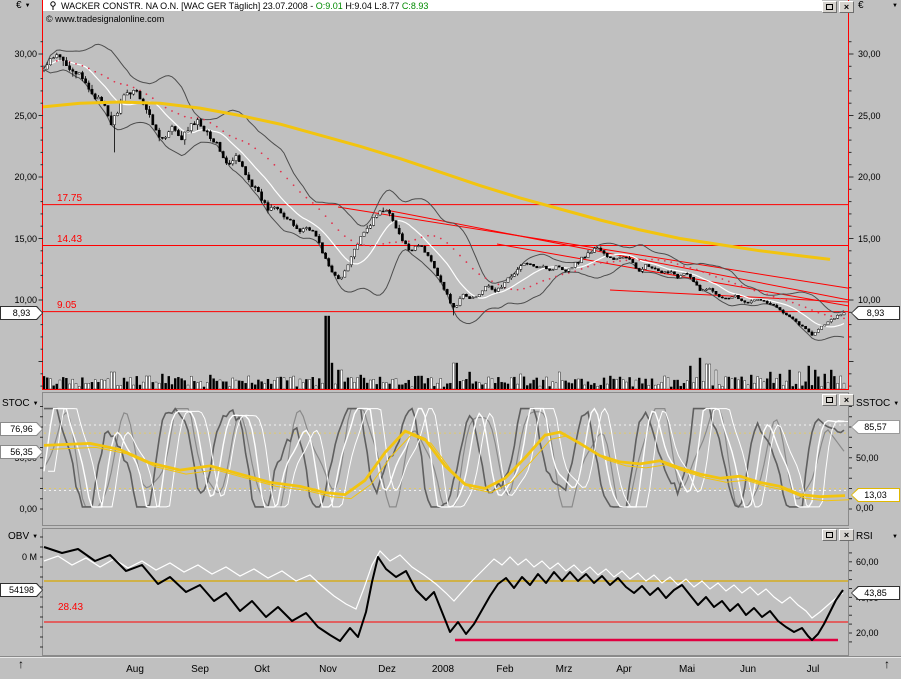 The height and width of the screenshot is (679, 901). I want to click on month-label: Mai, so click(687, 669).